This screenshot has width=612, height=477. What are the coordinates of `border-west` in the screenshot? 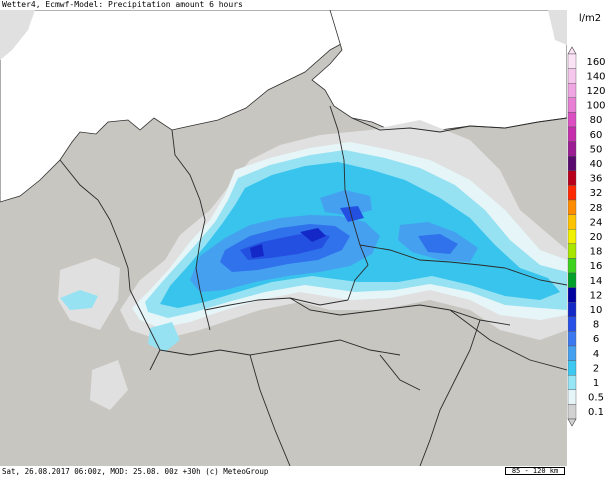 It's located at (110, 265).